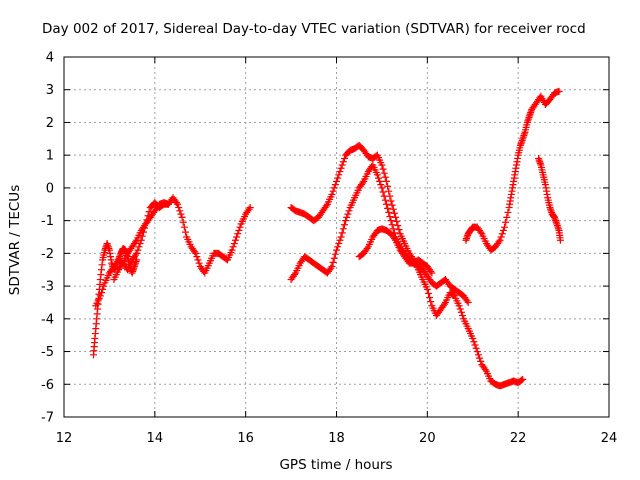 The height and width of the screenshot is (480, 640). What do you see at coordinates (47, 319) in the screenshot?
I see `y-tick-label: -4` at bounding box center [47, 319].